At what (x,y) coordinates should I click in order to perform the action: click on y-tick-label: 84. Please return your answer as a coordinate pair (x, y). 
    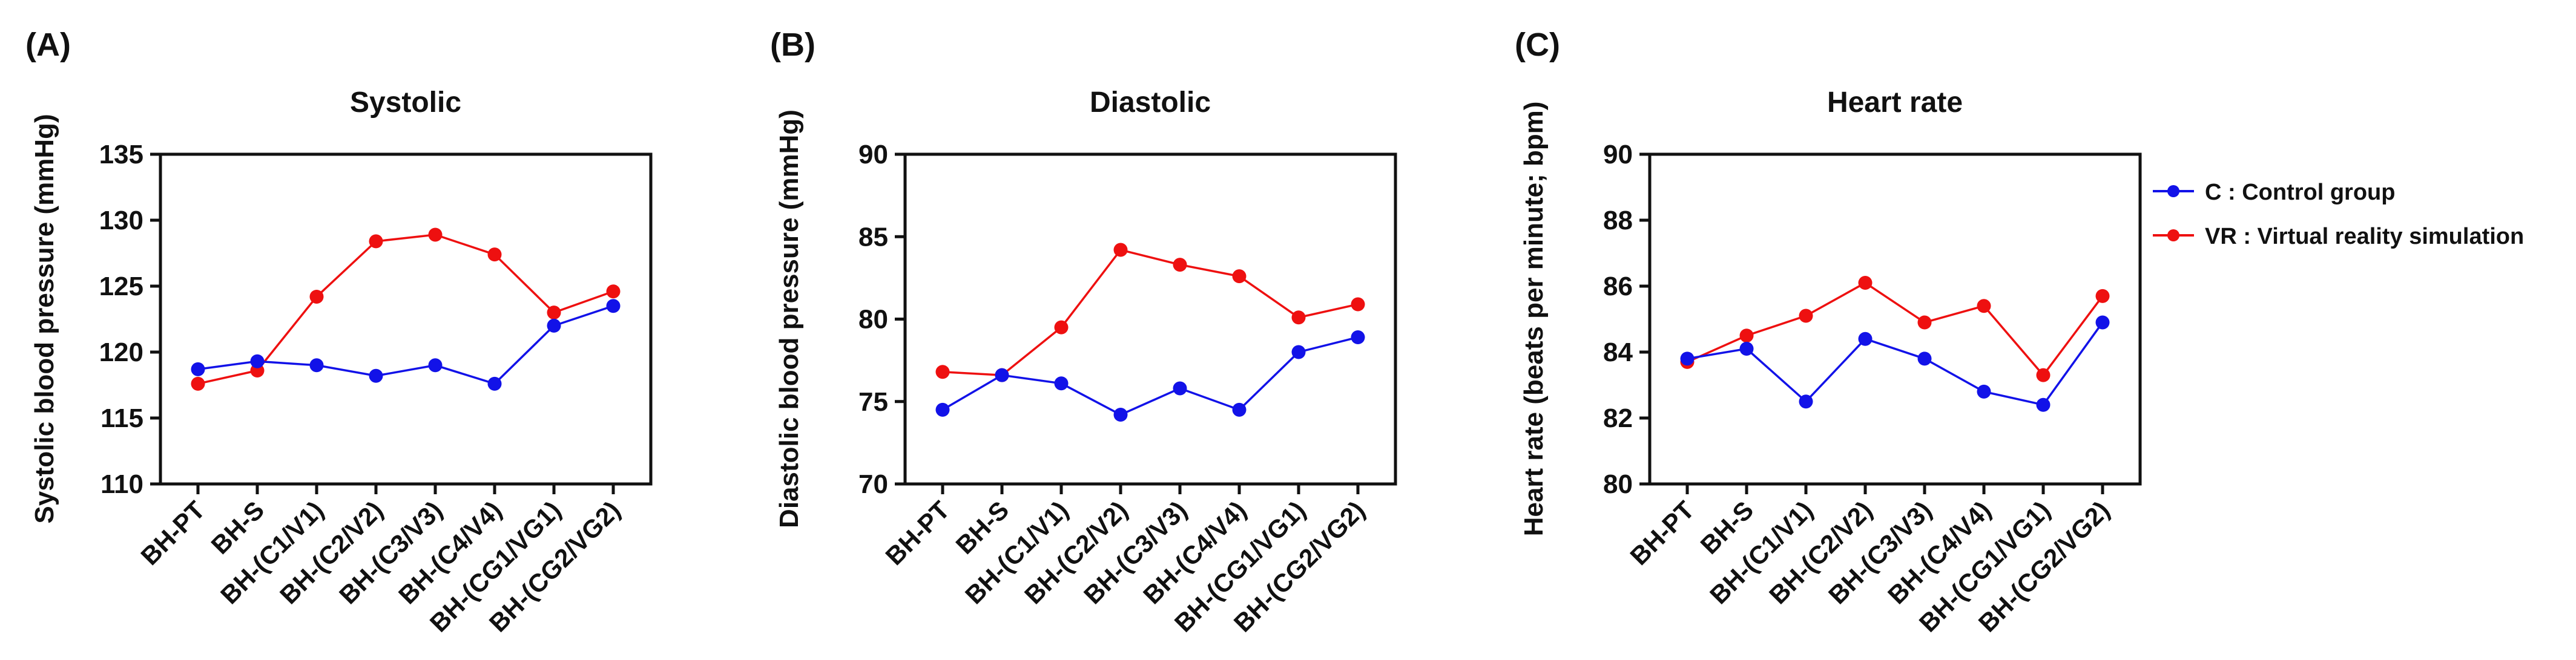
    Looking at the image, I should click on (1618, 352).